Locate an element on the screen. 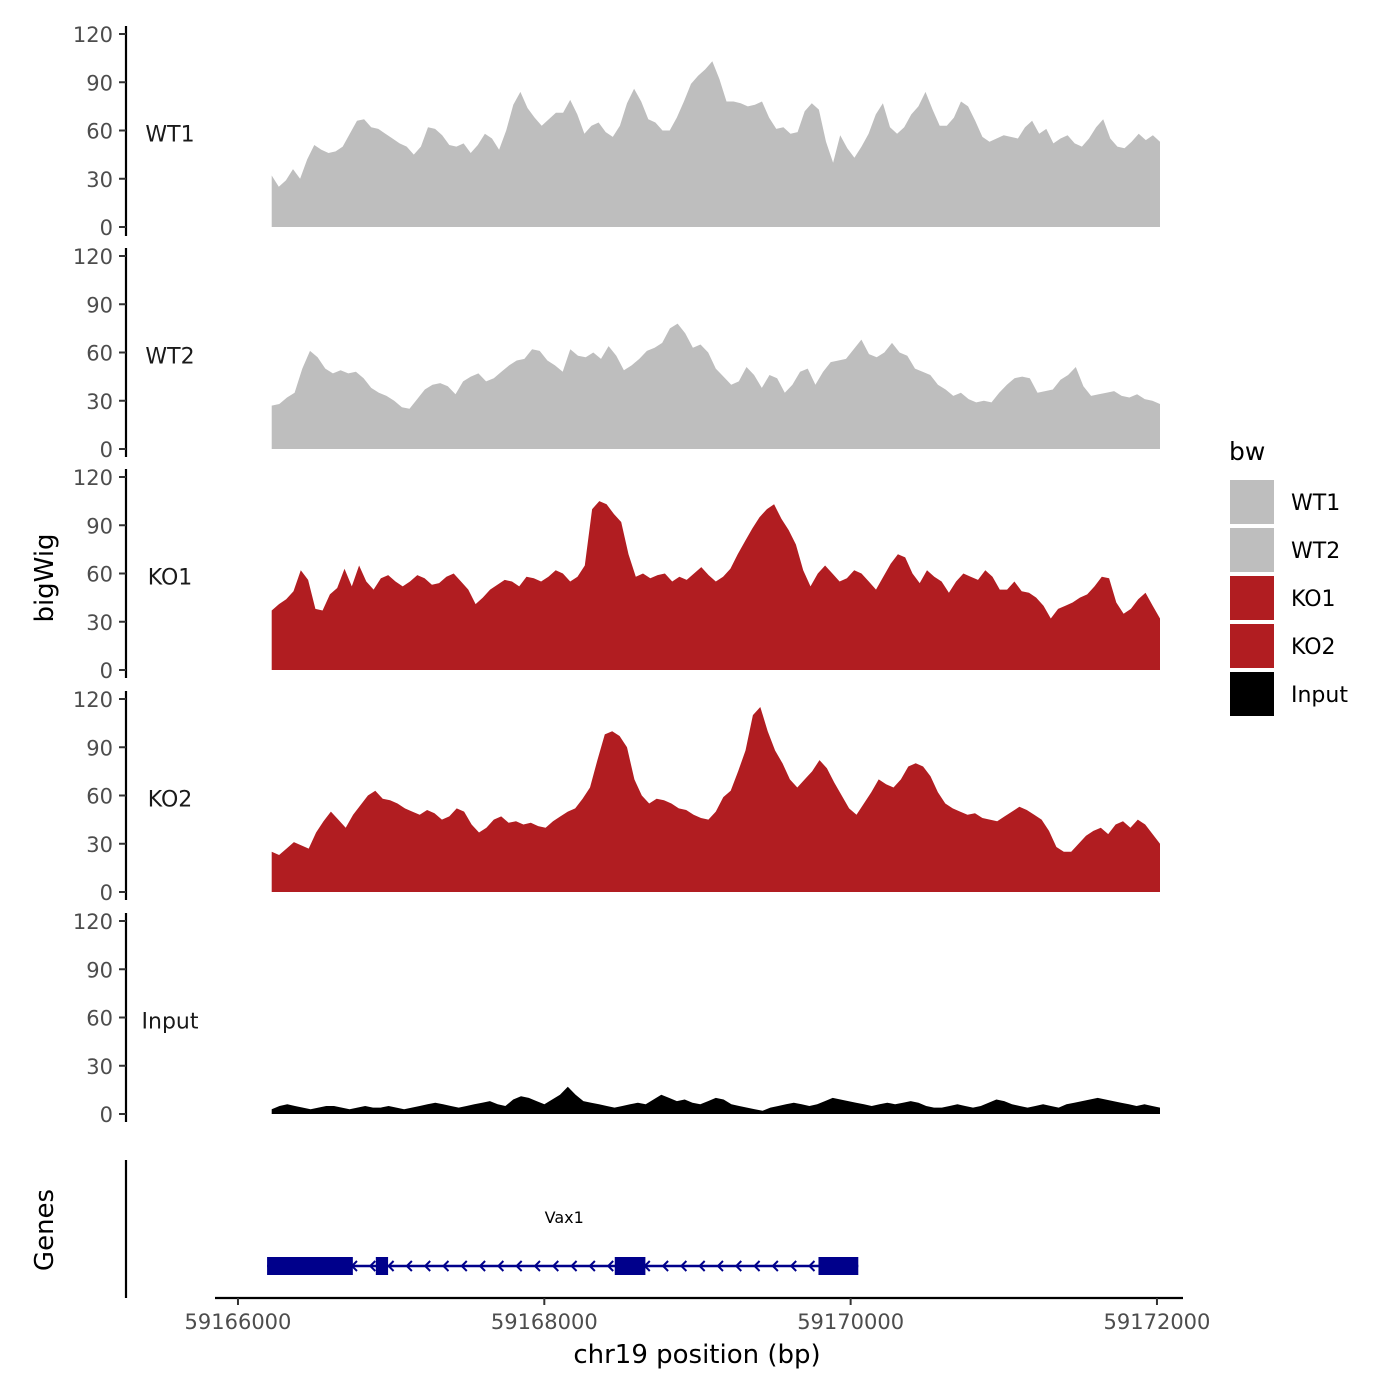 The width and height of the screenshot is (1400, 1400). legend-title: bw is located at coordinates (1247, 451).